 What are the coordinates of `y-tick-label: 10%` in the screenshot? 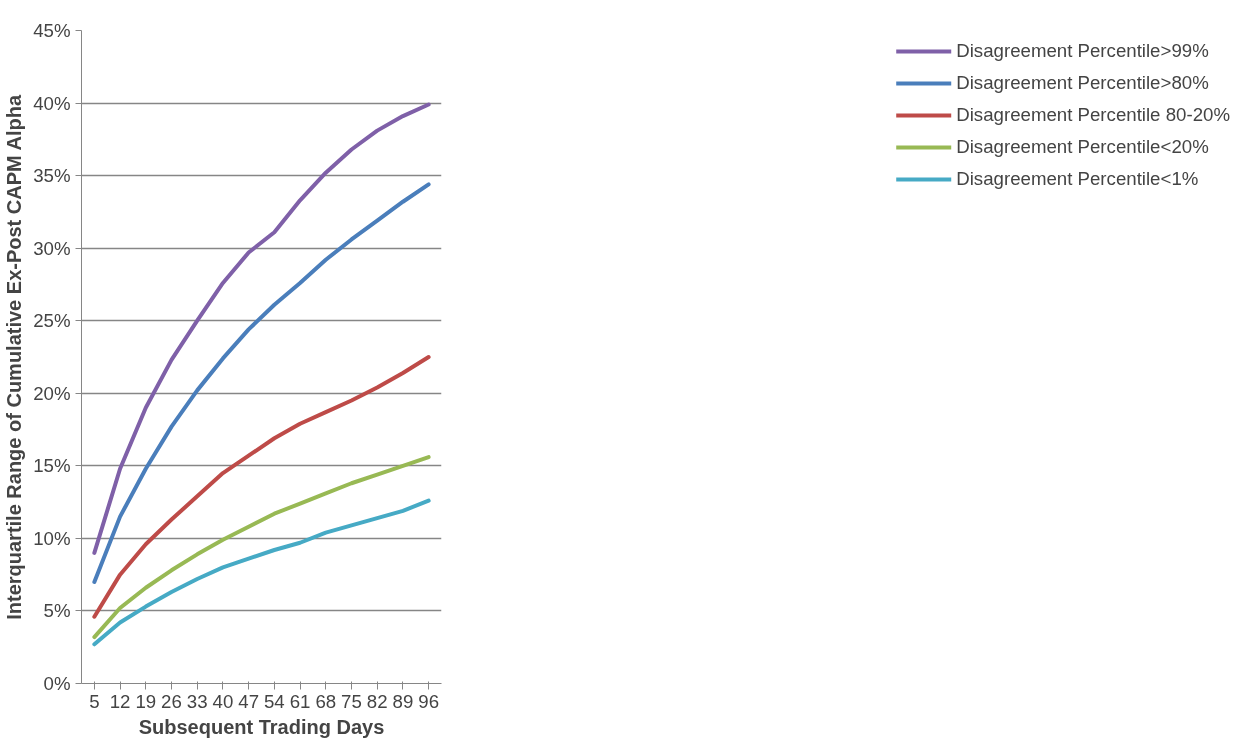 It's located at (52, 538).